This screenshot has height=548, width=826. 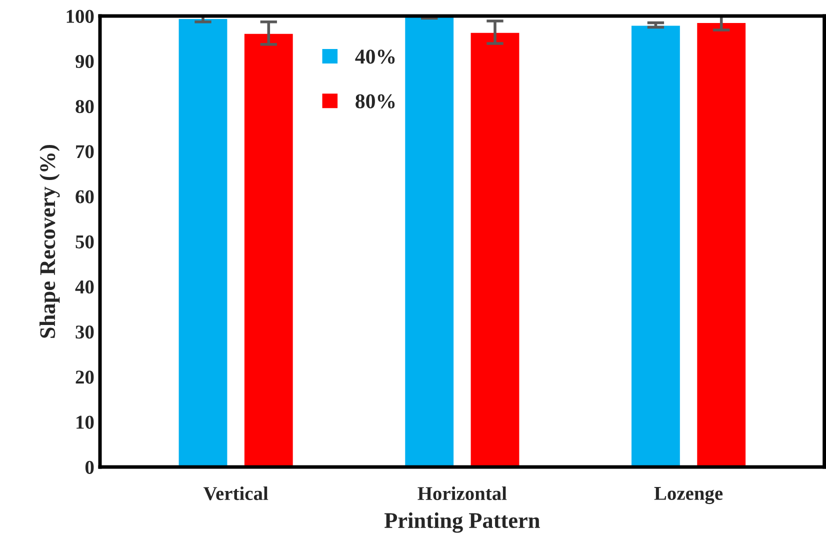 I want to click on y-tick-label: 90, so click(x=85, y=61).